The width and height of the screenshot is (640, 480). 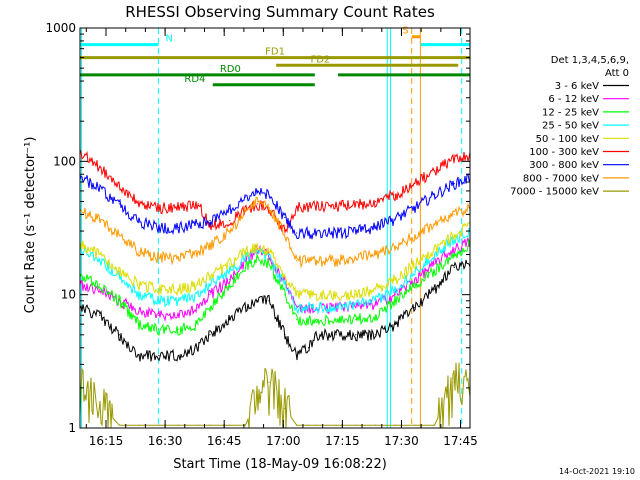 I want to click on x-tick-label: 17:00, so click(x=283, y=441).